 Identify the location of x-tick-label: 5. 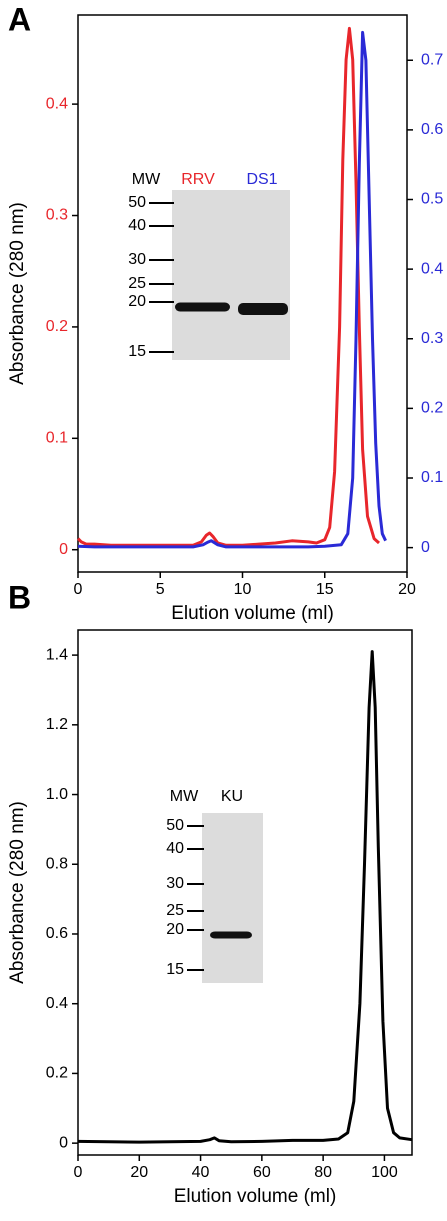
(160, 589).